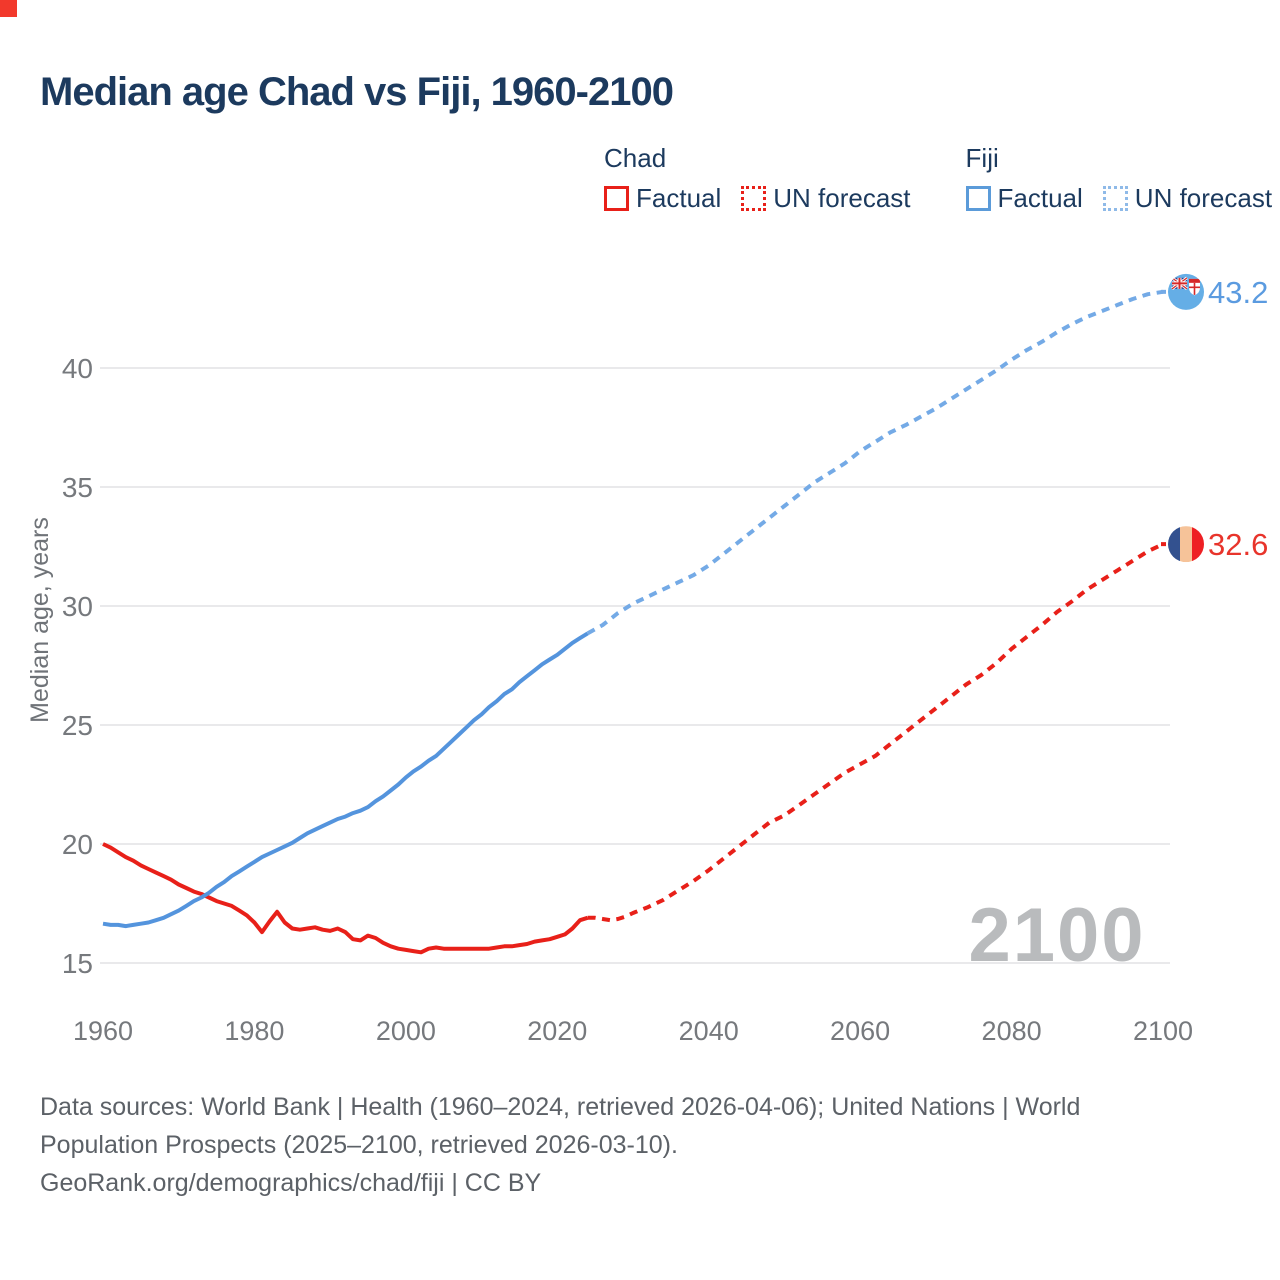  I want to click on fiji-factual-line, so click(345, 780).